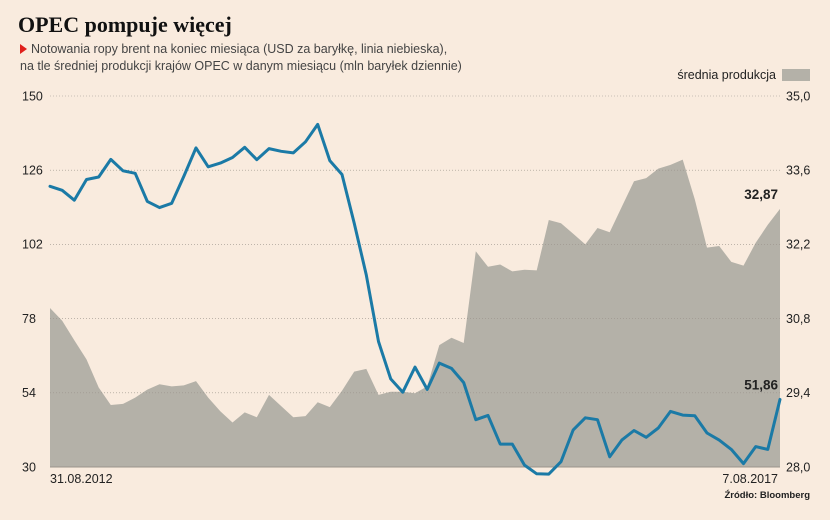  What do you see at coordinates (798, 393) in the screenshot?
I see `right-tick-label: 29,4` at bounding box center [798, 393].